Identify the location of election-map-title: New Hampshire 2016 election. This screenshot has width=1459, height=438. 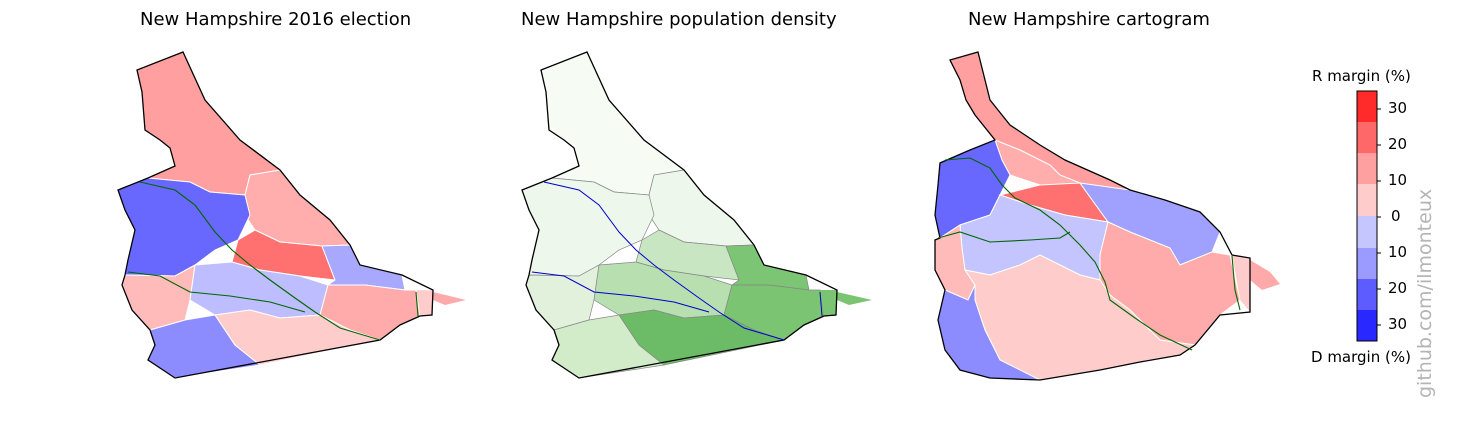
(276, 19).